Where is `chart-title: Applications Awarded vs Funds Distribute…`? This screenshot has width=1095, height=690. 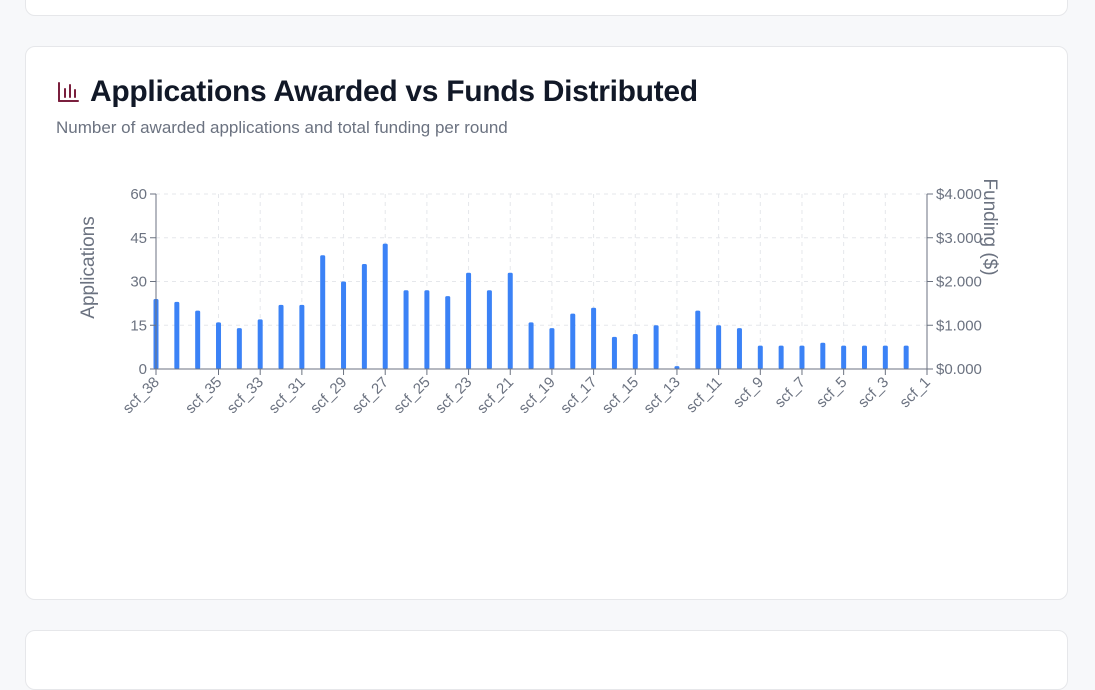
chart-title: Applications Awarded vs Funds Distribute… is located at coordinates (394, 91).